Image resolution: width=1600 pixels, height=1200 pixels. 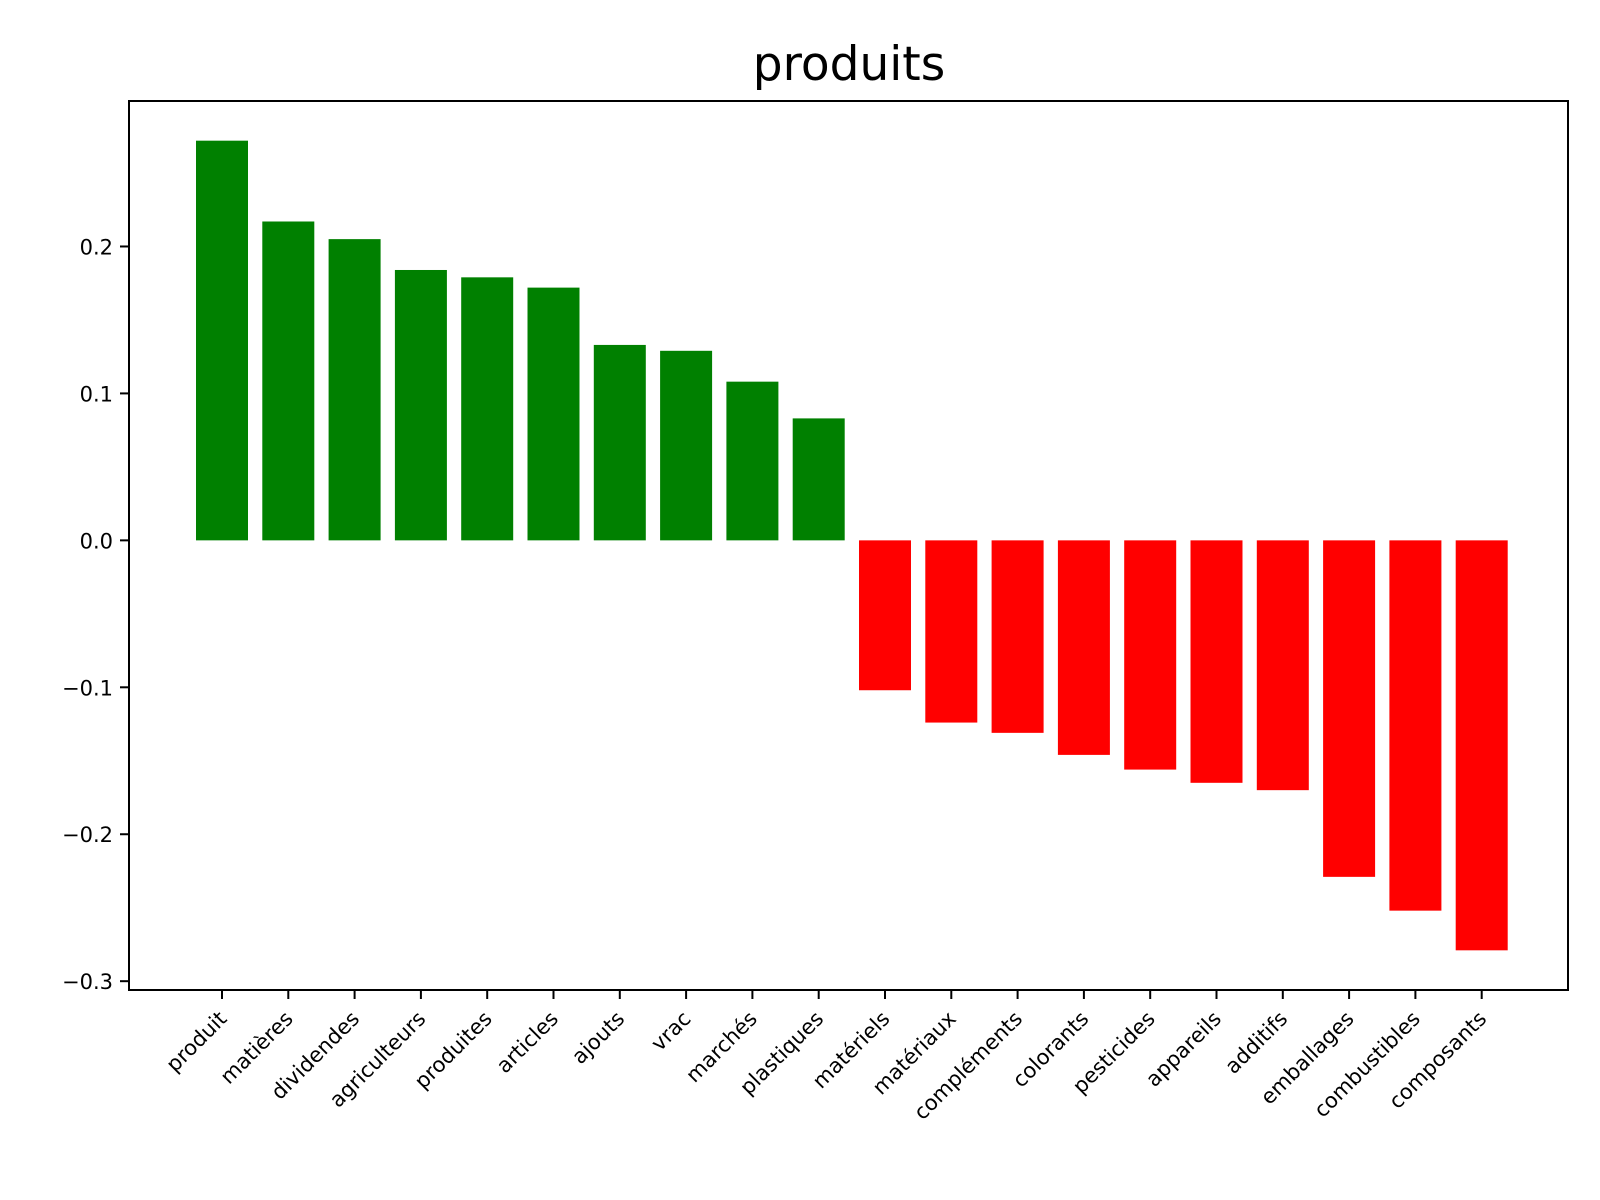 What do you see at coordinates (96, 541) in the screenshot?
I see `y-tick-label: 0.0` at bounding box center [96, 541].